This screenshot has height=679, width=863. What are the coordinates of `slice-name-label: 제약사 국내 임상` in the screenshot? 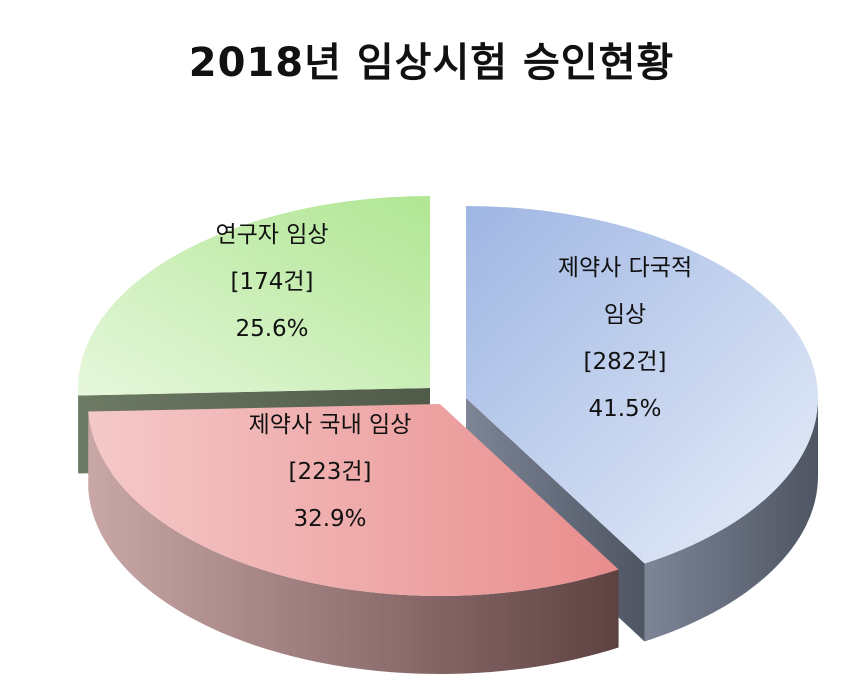 It's located at (330, 425).